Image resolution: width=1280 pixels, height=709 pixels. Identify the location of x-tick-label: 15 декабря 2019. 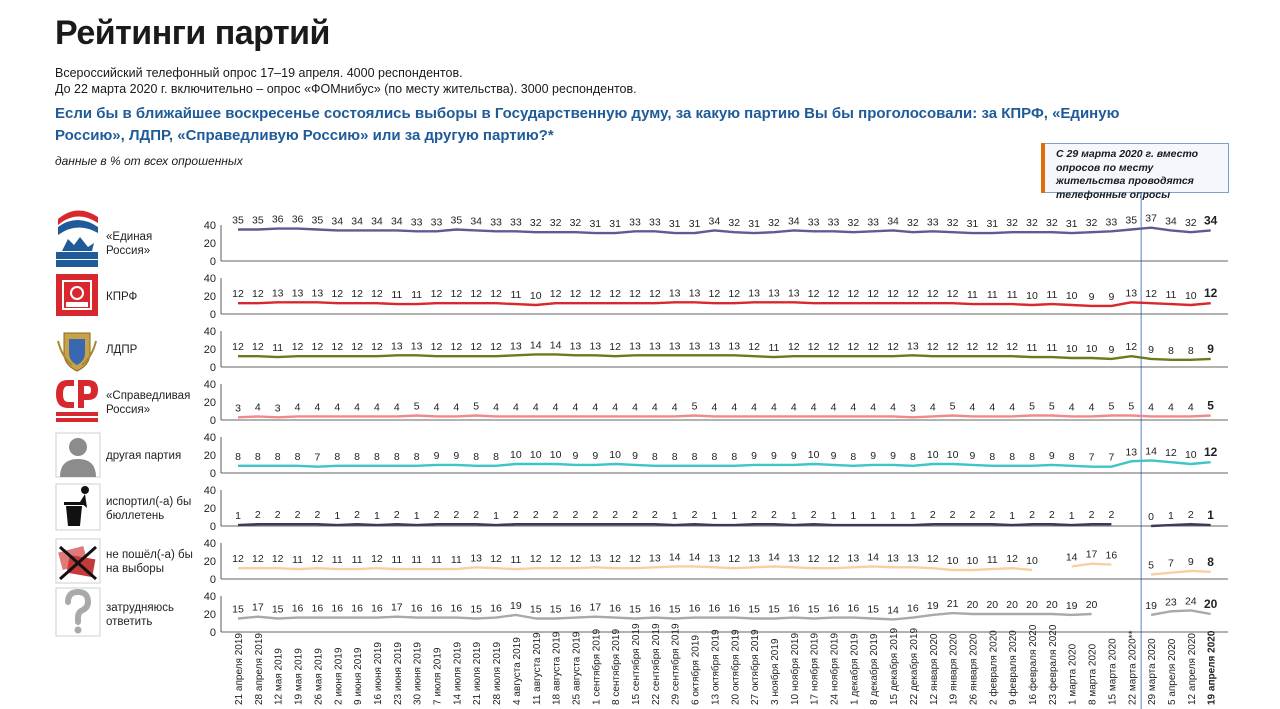
(894, 666).